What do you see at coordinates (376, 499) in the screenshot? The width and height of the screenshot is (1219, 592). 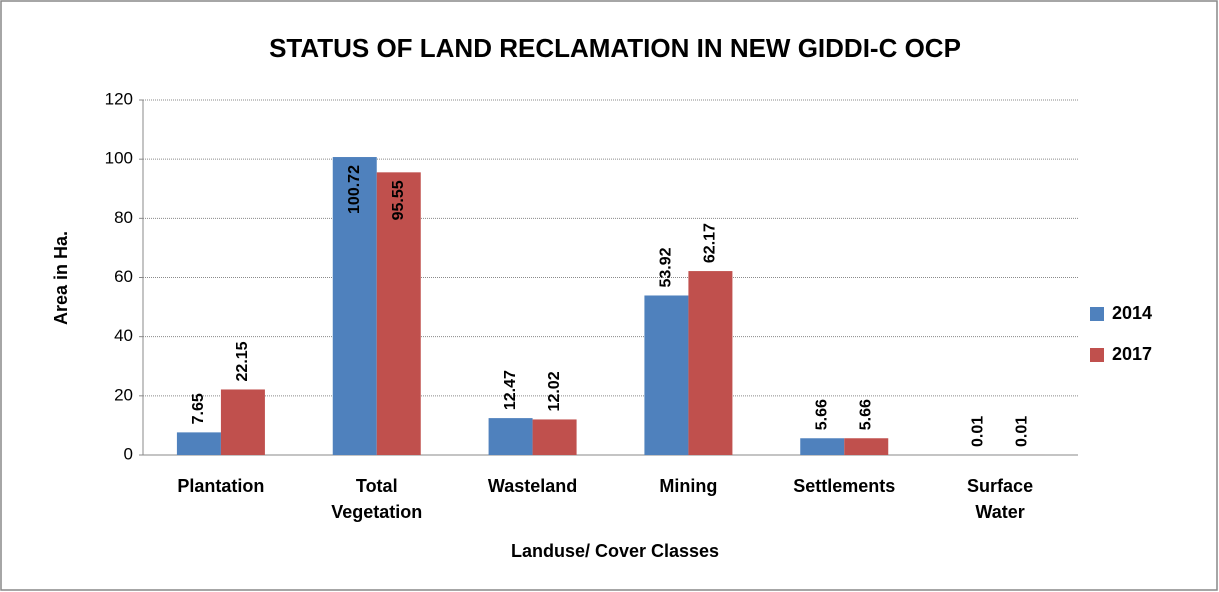 I see `x-tick-label: Total Vegetation` at bounding box center [376, 499].